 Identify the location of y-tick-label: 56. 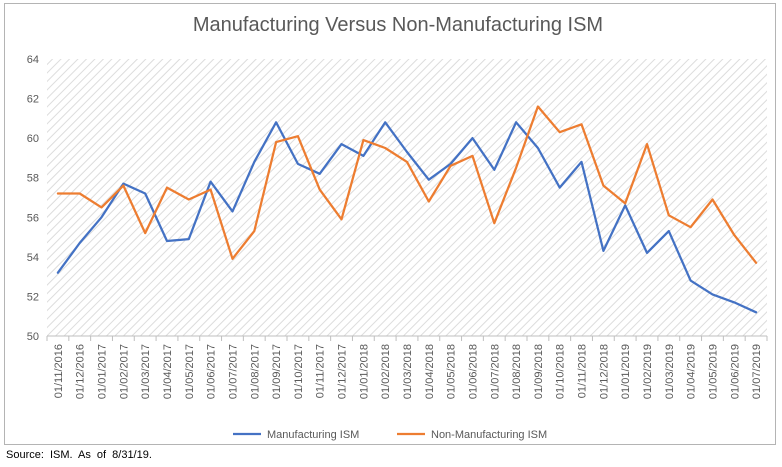
(33, 218).